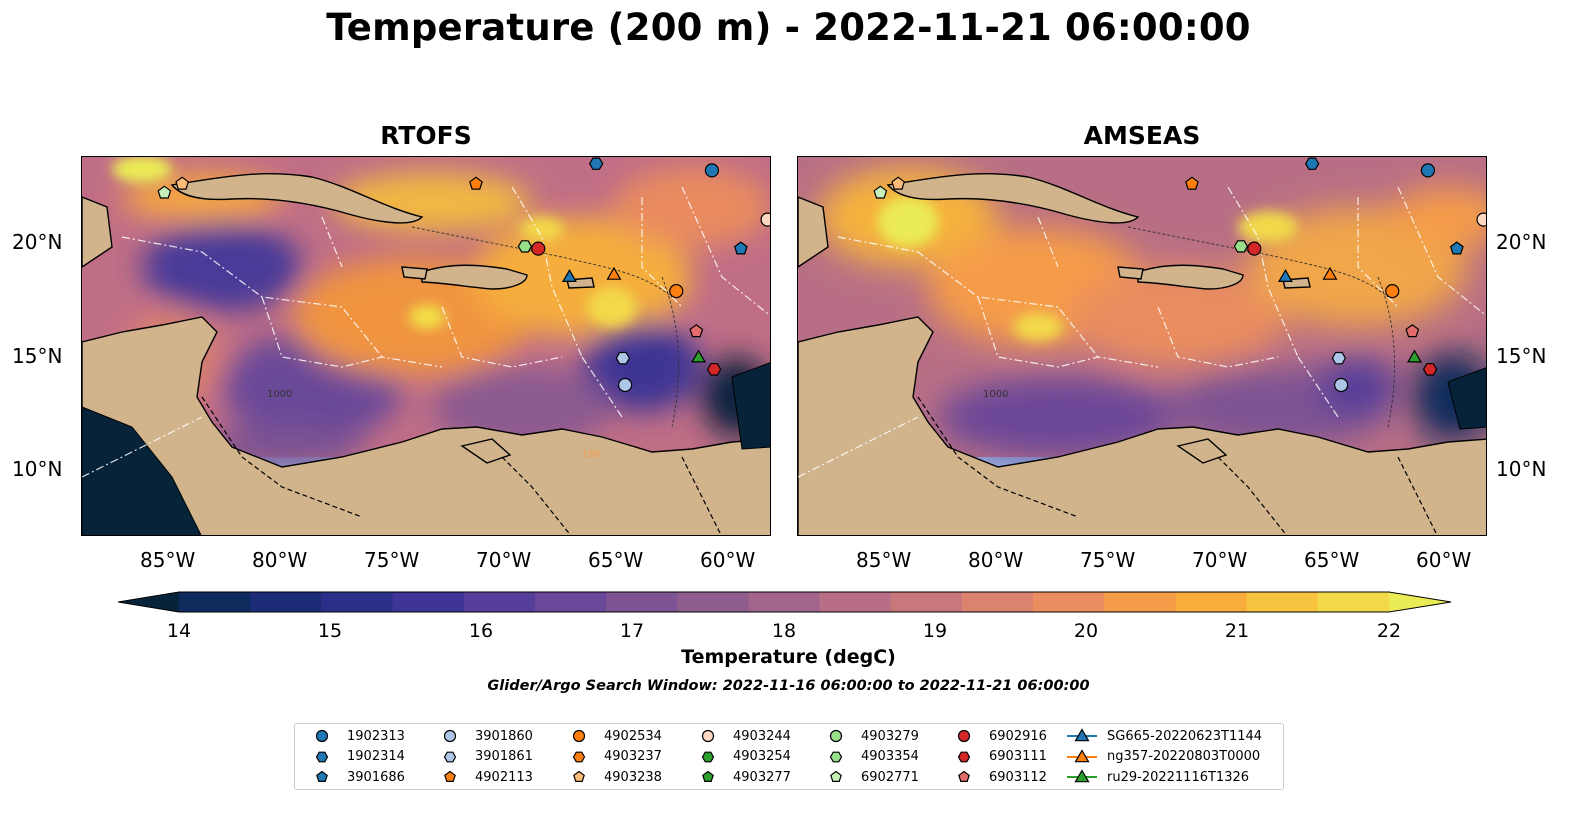 The image size is (1577, 827). I want to click on legend-label: SG665-20220623T1144, so click(1185, 736).